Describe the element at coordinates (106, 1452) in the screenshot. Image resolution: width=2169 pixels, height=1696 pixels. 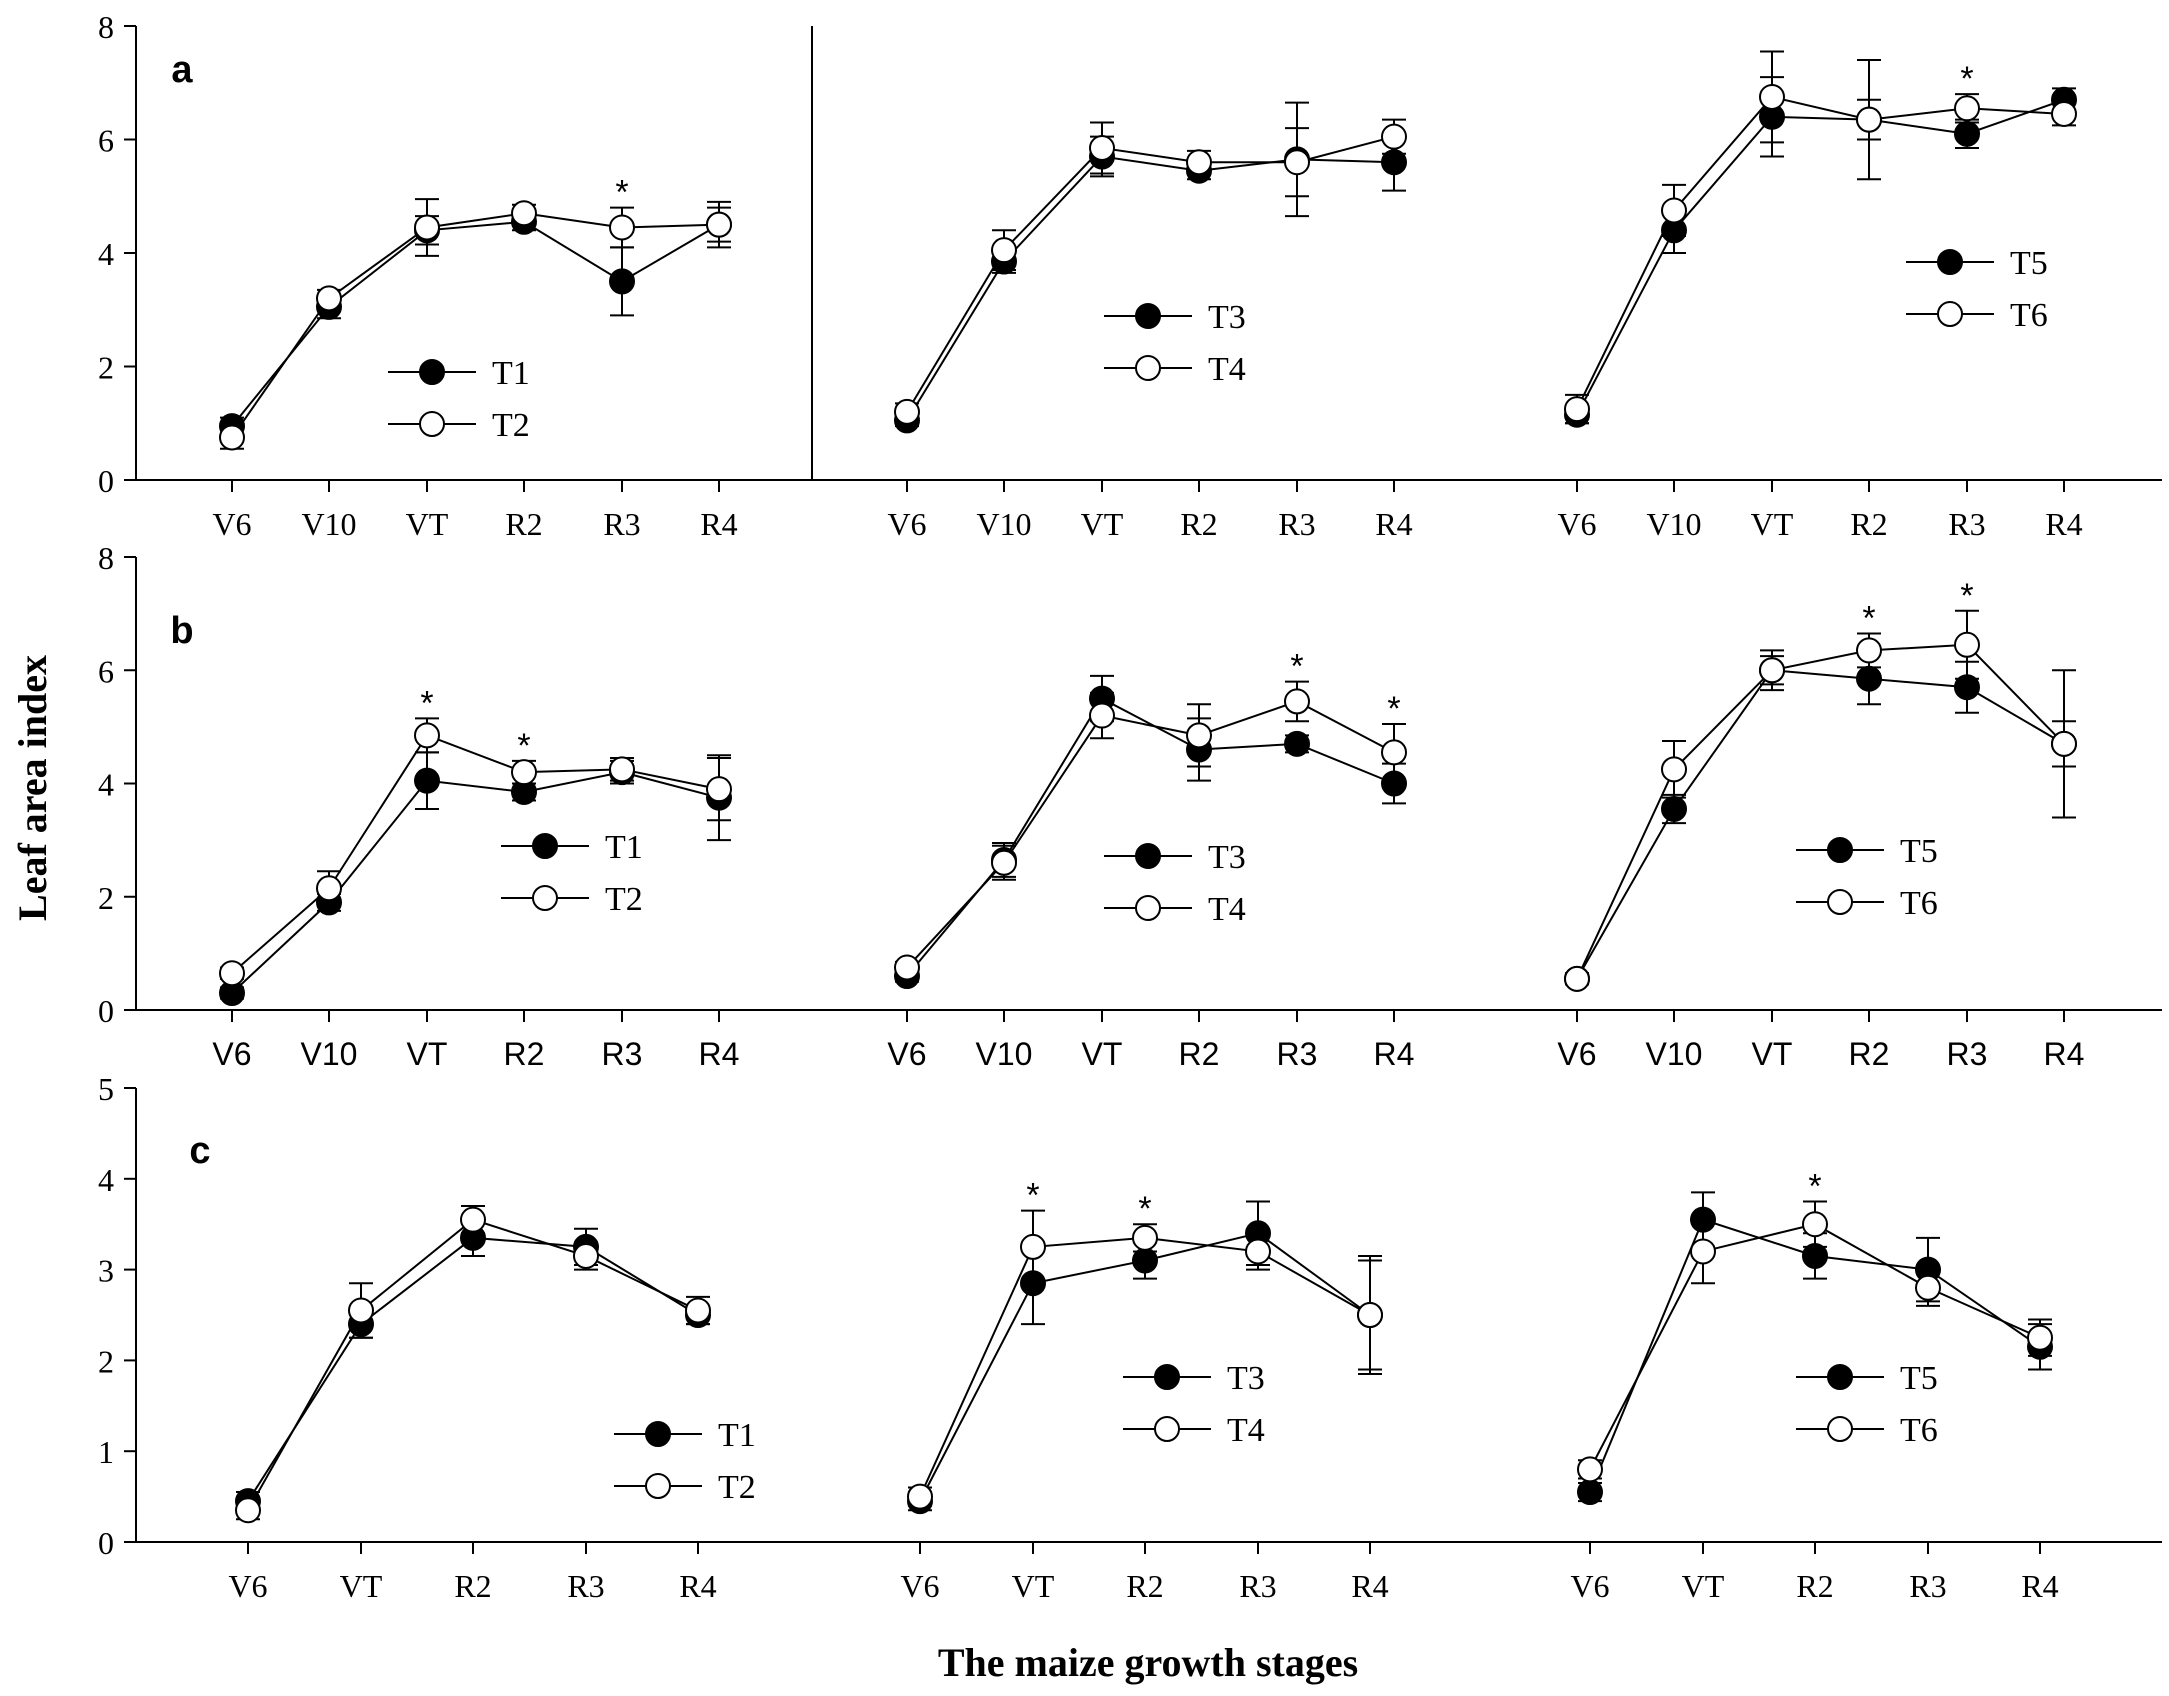
I see `y-tick-label: 1` at that location.